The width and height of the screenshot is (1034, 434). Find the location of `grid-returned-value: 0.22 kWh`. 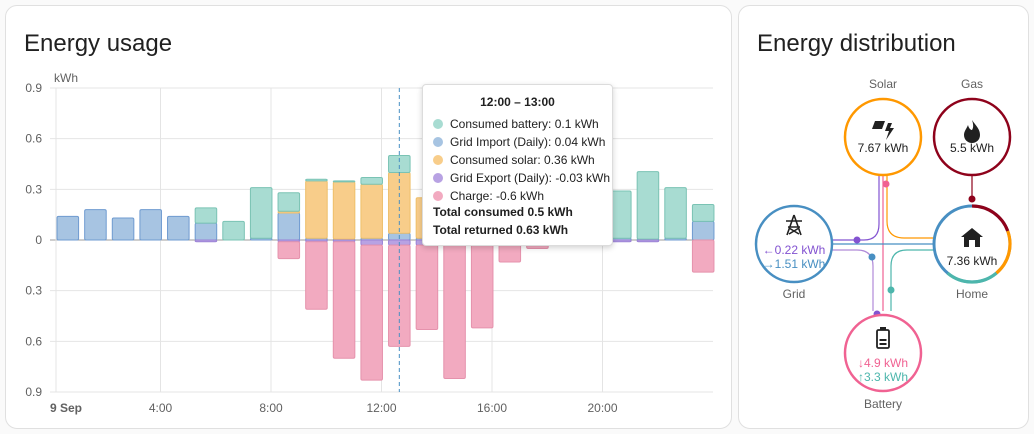

grid-returned-value: 0.22 kWh is located at coordinates (800, 250).